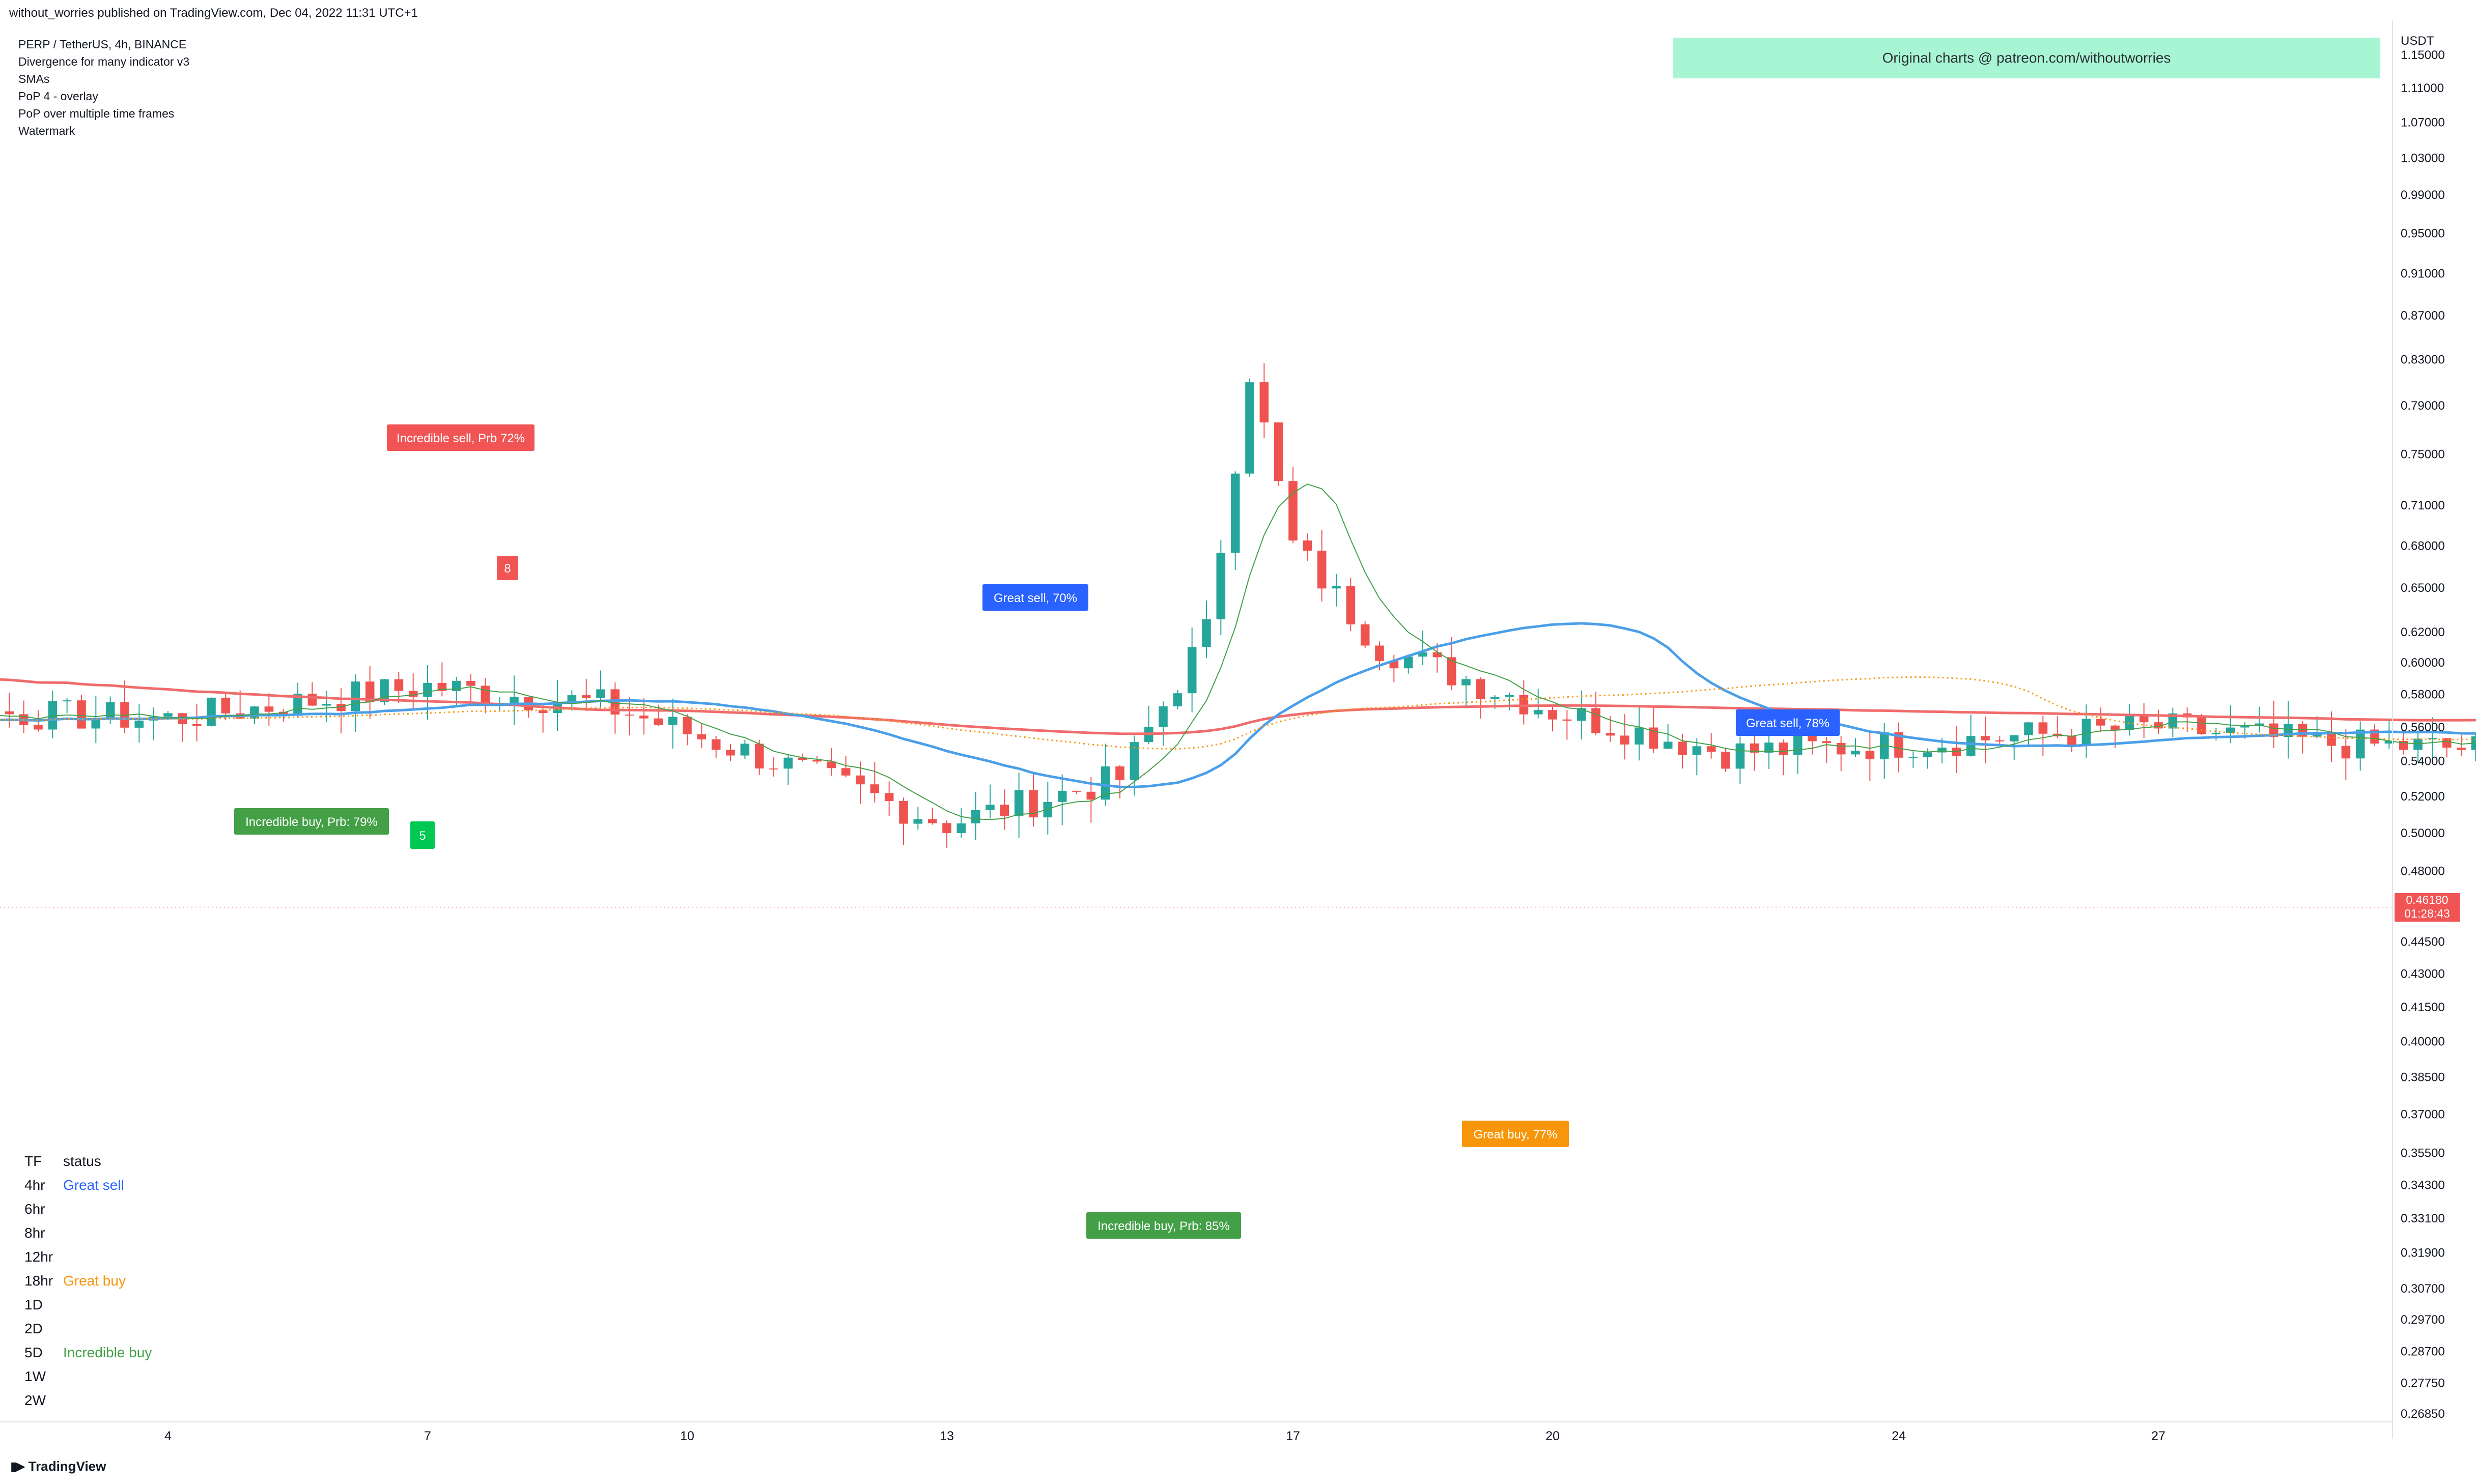  Describe the element at coordinates (2423, 1185) in the screenshot. I see `price-tick-label: 0.34300` at that location.